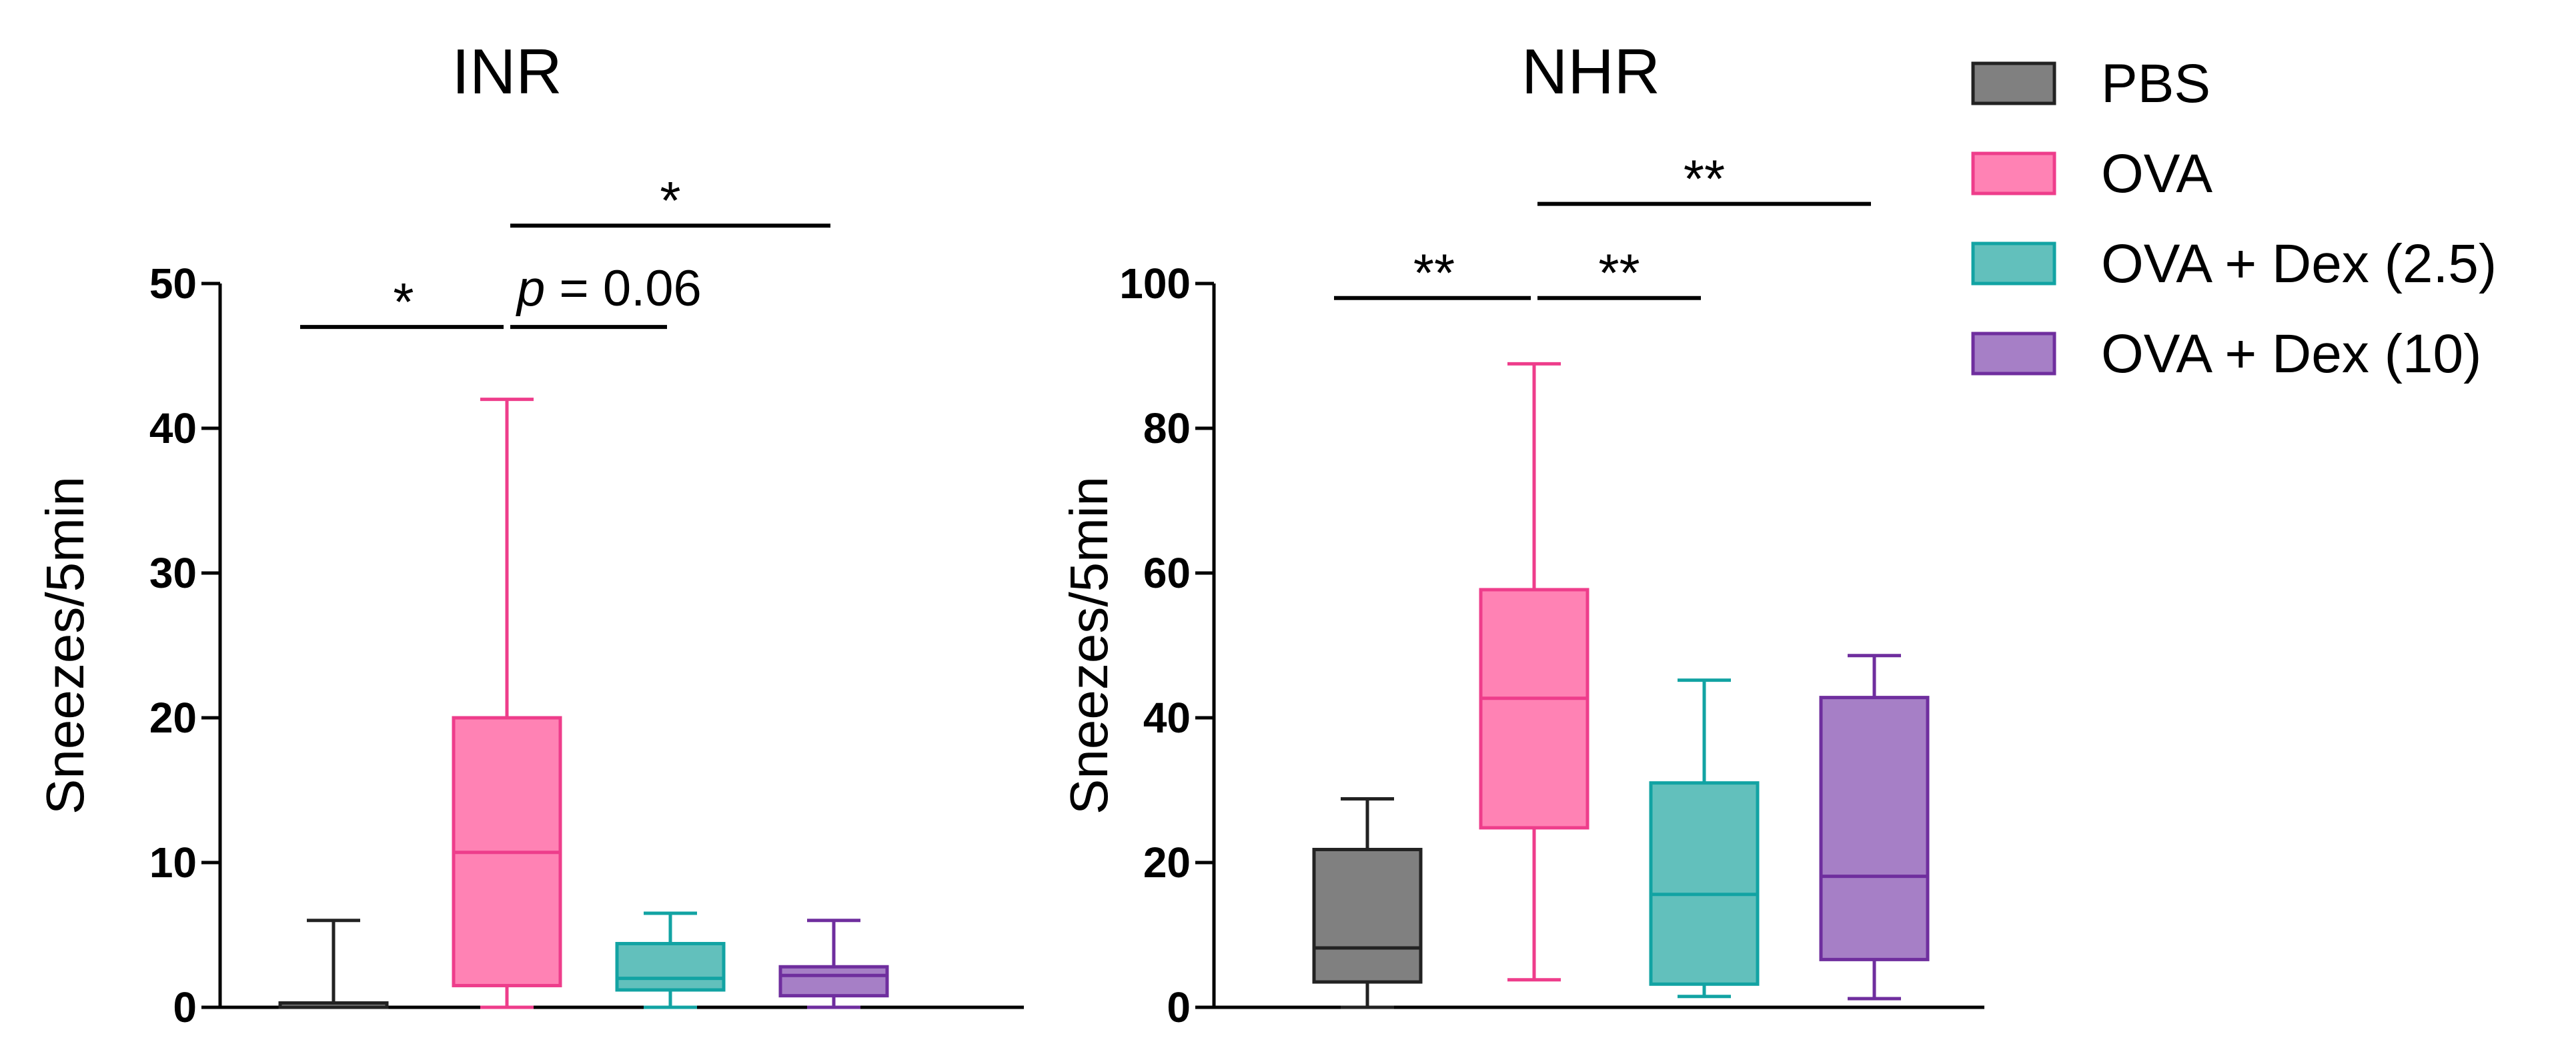 The image size is (2576, 1046). I want to click on nhr-tick-label: 60, so click(1167, 573).